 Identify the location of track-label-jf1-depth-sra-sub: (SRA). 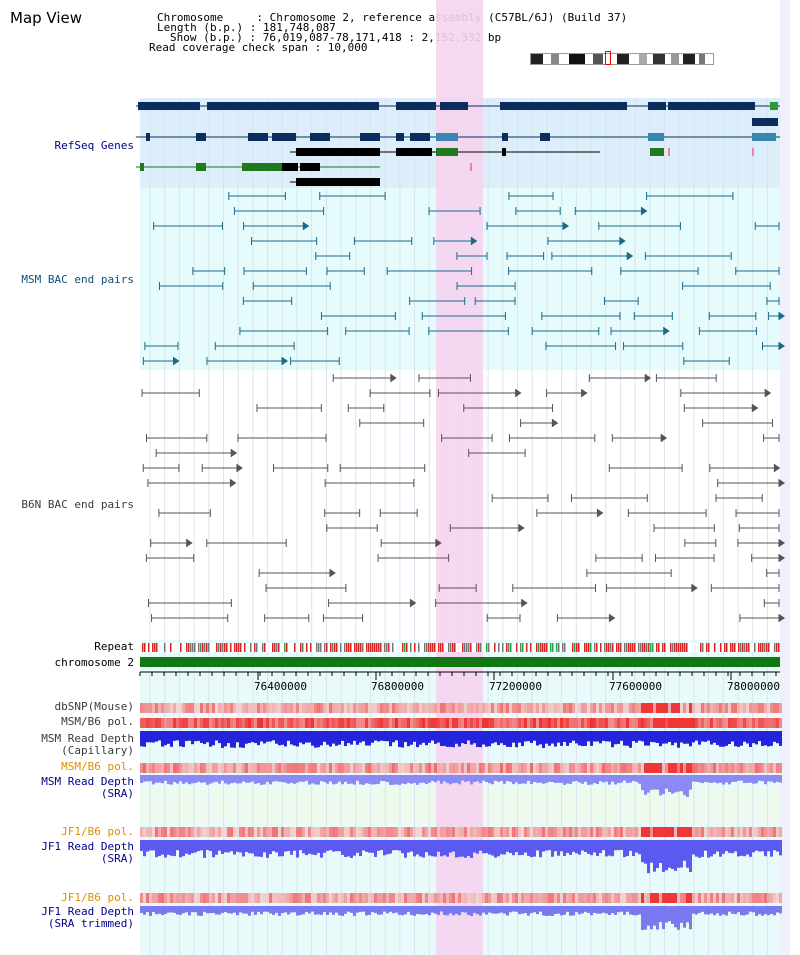
(117, 858).